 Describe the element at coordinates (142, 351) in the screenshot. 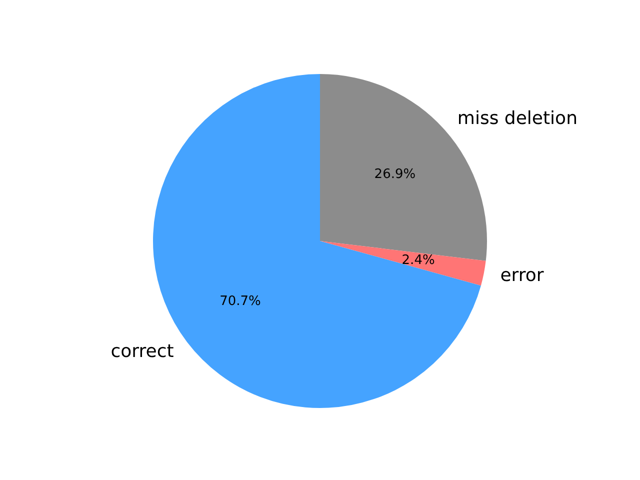

I see `slice-label: correct` at that location.